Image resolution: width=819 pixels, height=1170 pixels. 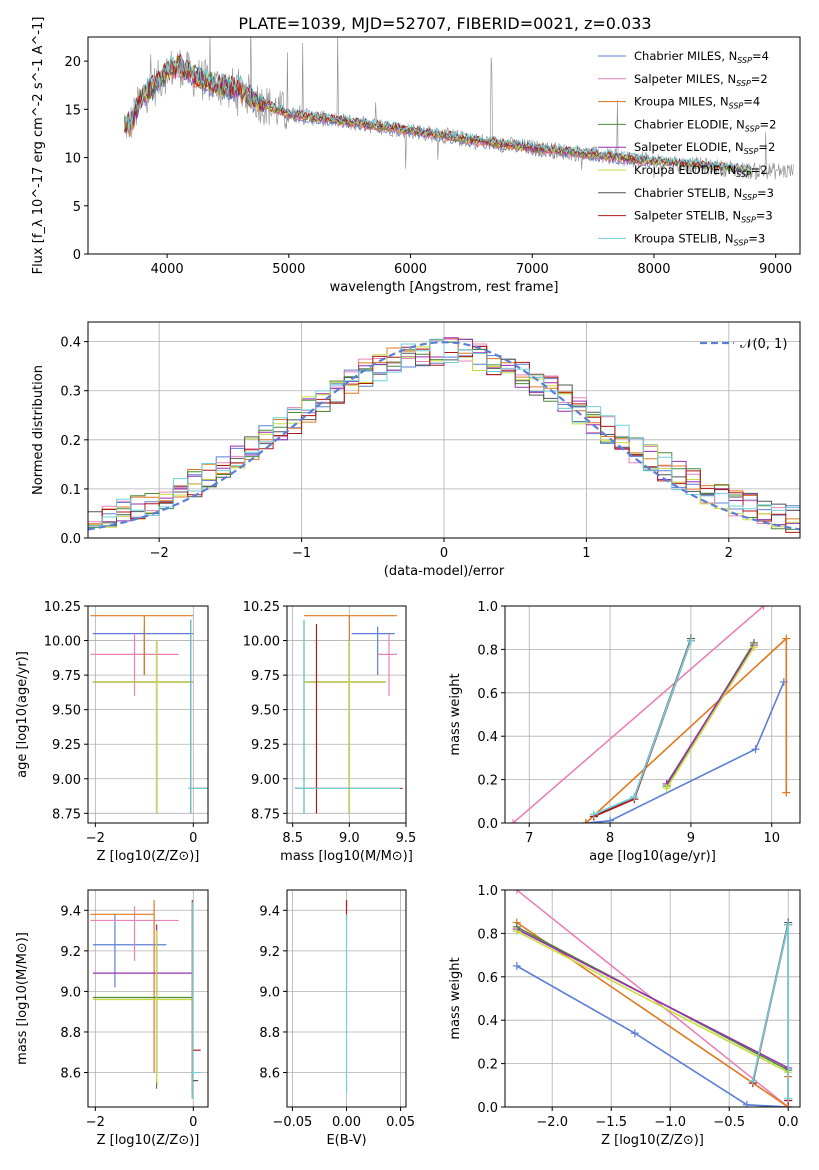 I want to click on y-tick-label: 8.75, so click(x=66, y=814).